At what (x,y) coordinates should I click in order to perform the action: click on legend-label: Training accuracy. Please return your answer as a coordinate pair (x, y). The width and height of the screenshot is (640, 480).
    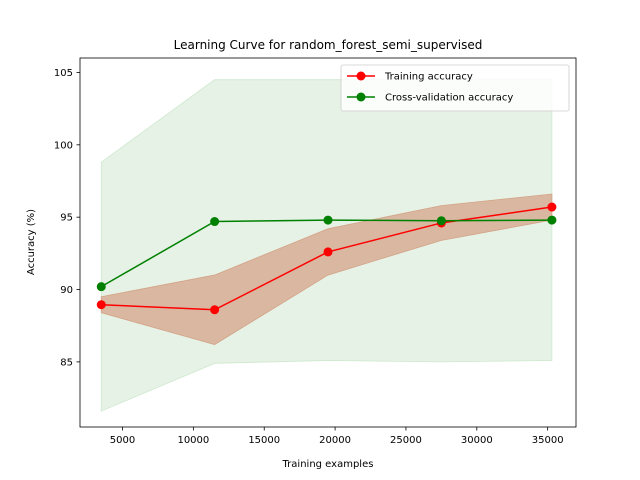
    Looking at the image, I should click on (428, 77).